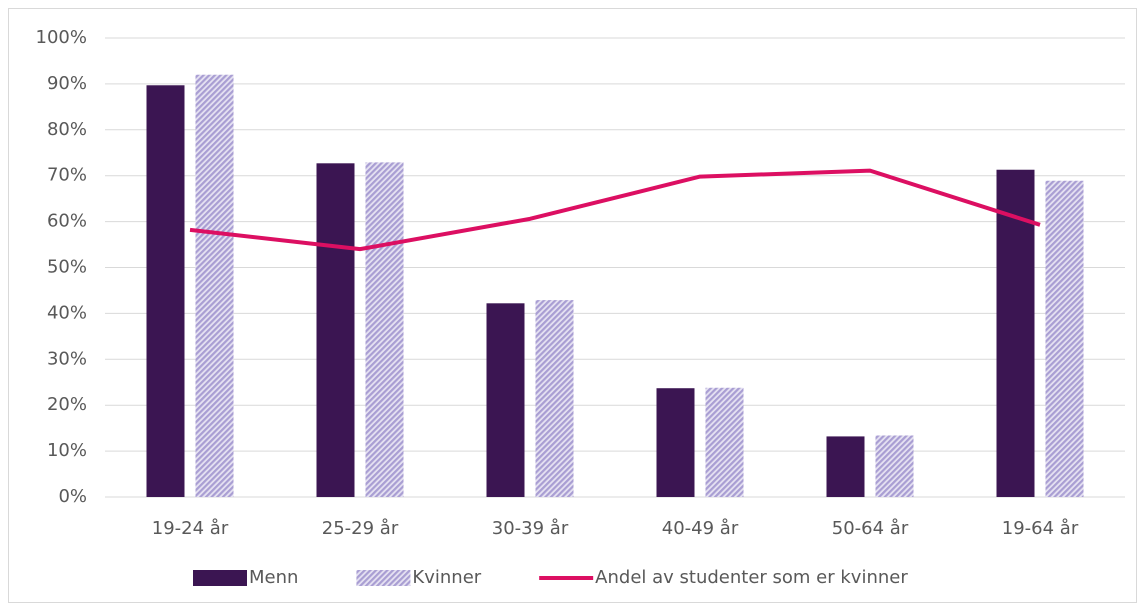  I want to click on x-tick-label: 19-64 år, so click(1040, 528).